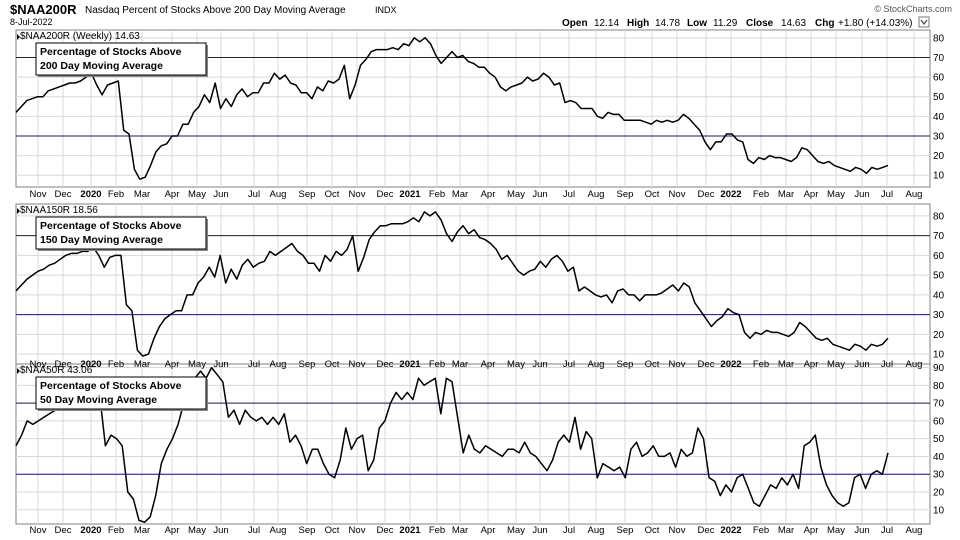 This screenshot has width=960, height=540. Describe the element at coordinates (939, 475) in the screenshot. I see `y-tick-label: 30` at that location.